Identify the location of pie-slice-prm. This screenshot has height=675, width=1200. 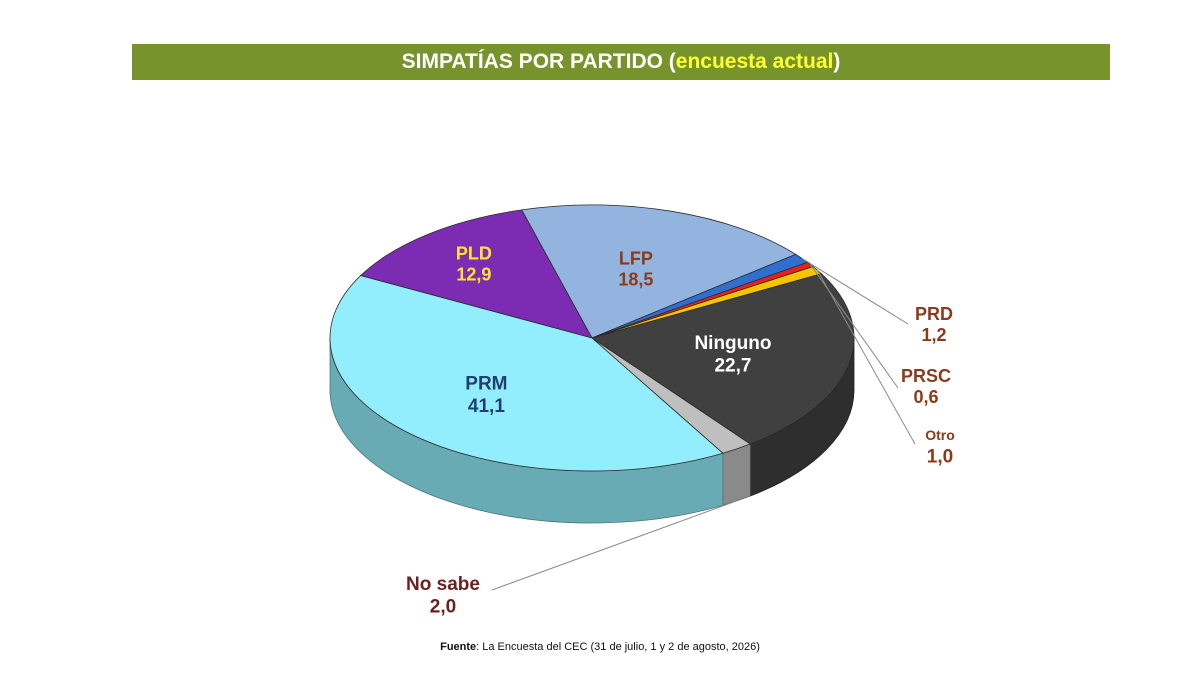
(526, 373).